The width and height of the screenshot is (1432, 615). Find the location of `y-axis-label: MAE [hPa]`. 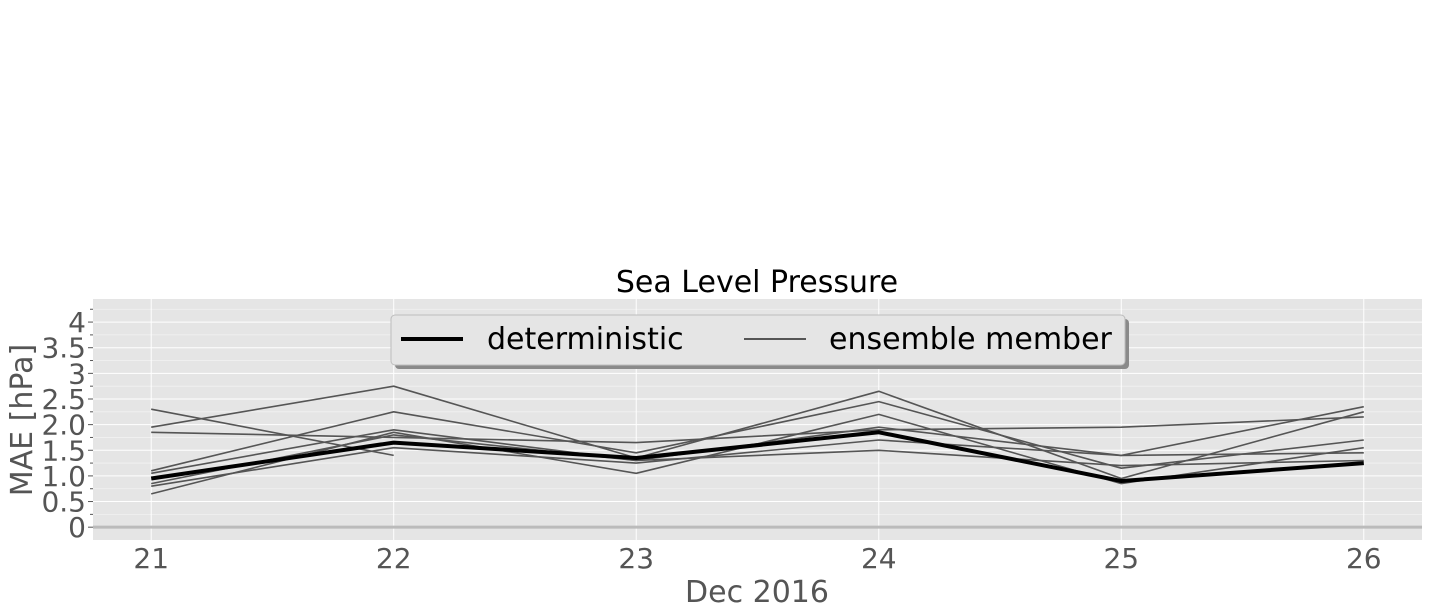

y-axis-label: MAE [hPa] is located at coordinates (22, 420).